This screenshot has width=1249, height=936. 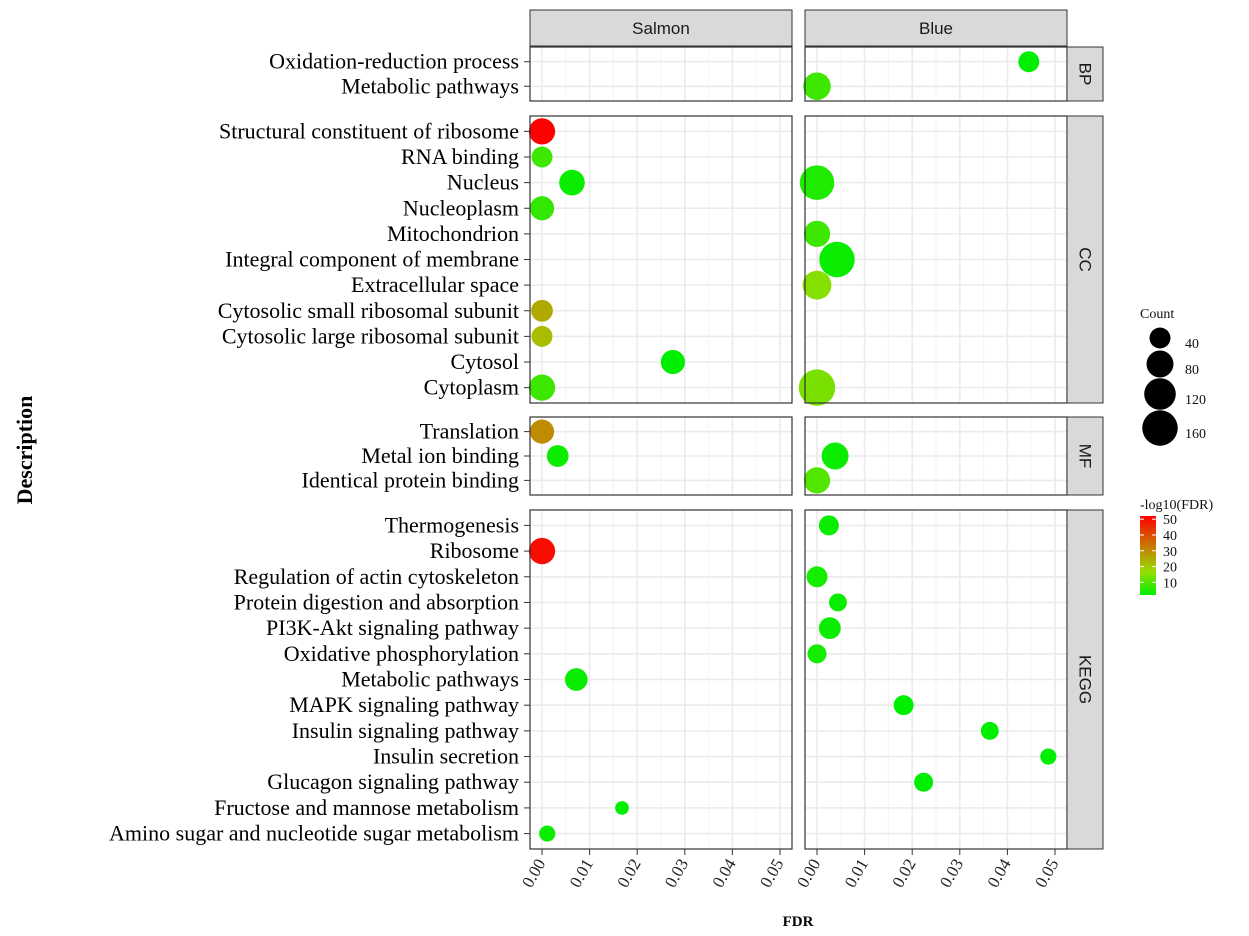 I want to click on row-strip-label: BP, so click(x=1085, y=74).